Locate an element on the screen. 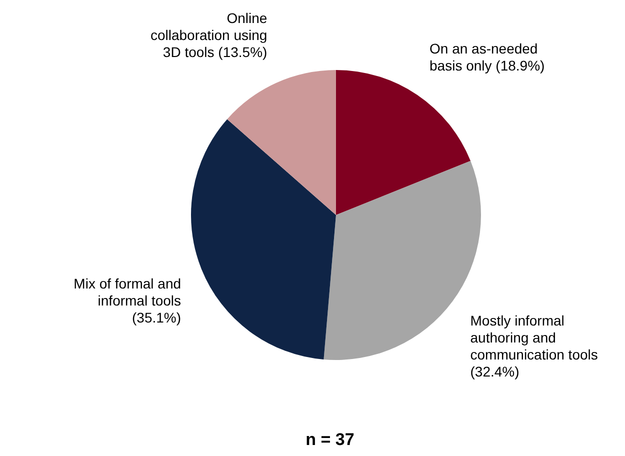 The height and width of the screenshot is (456, 625). slice-label: On an as-needed basis only (18.9%) is located at coordinates (487, 57).